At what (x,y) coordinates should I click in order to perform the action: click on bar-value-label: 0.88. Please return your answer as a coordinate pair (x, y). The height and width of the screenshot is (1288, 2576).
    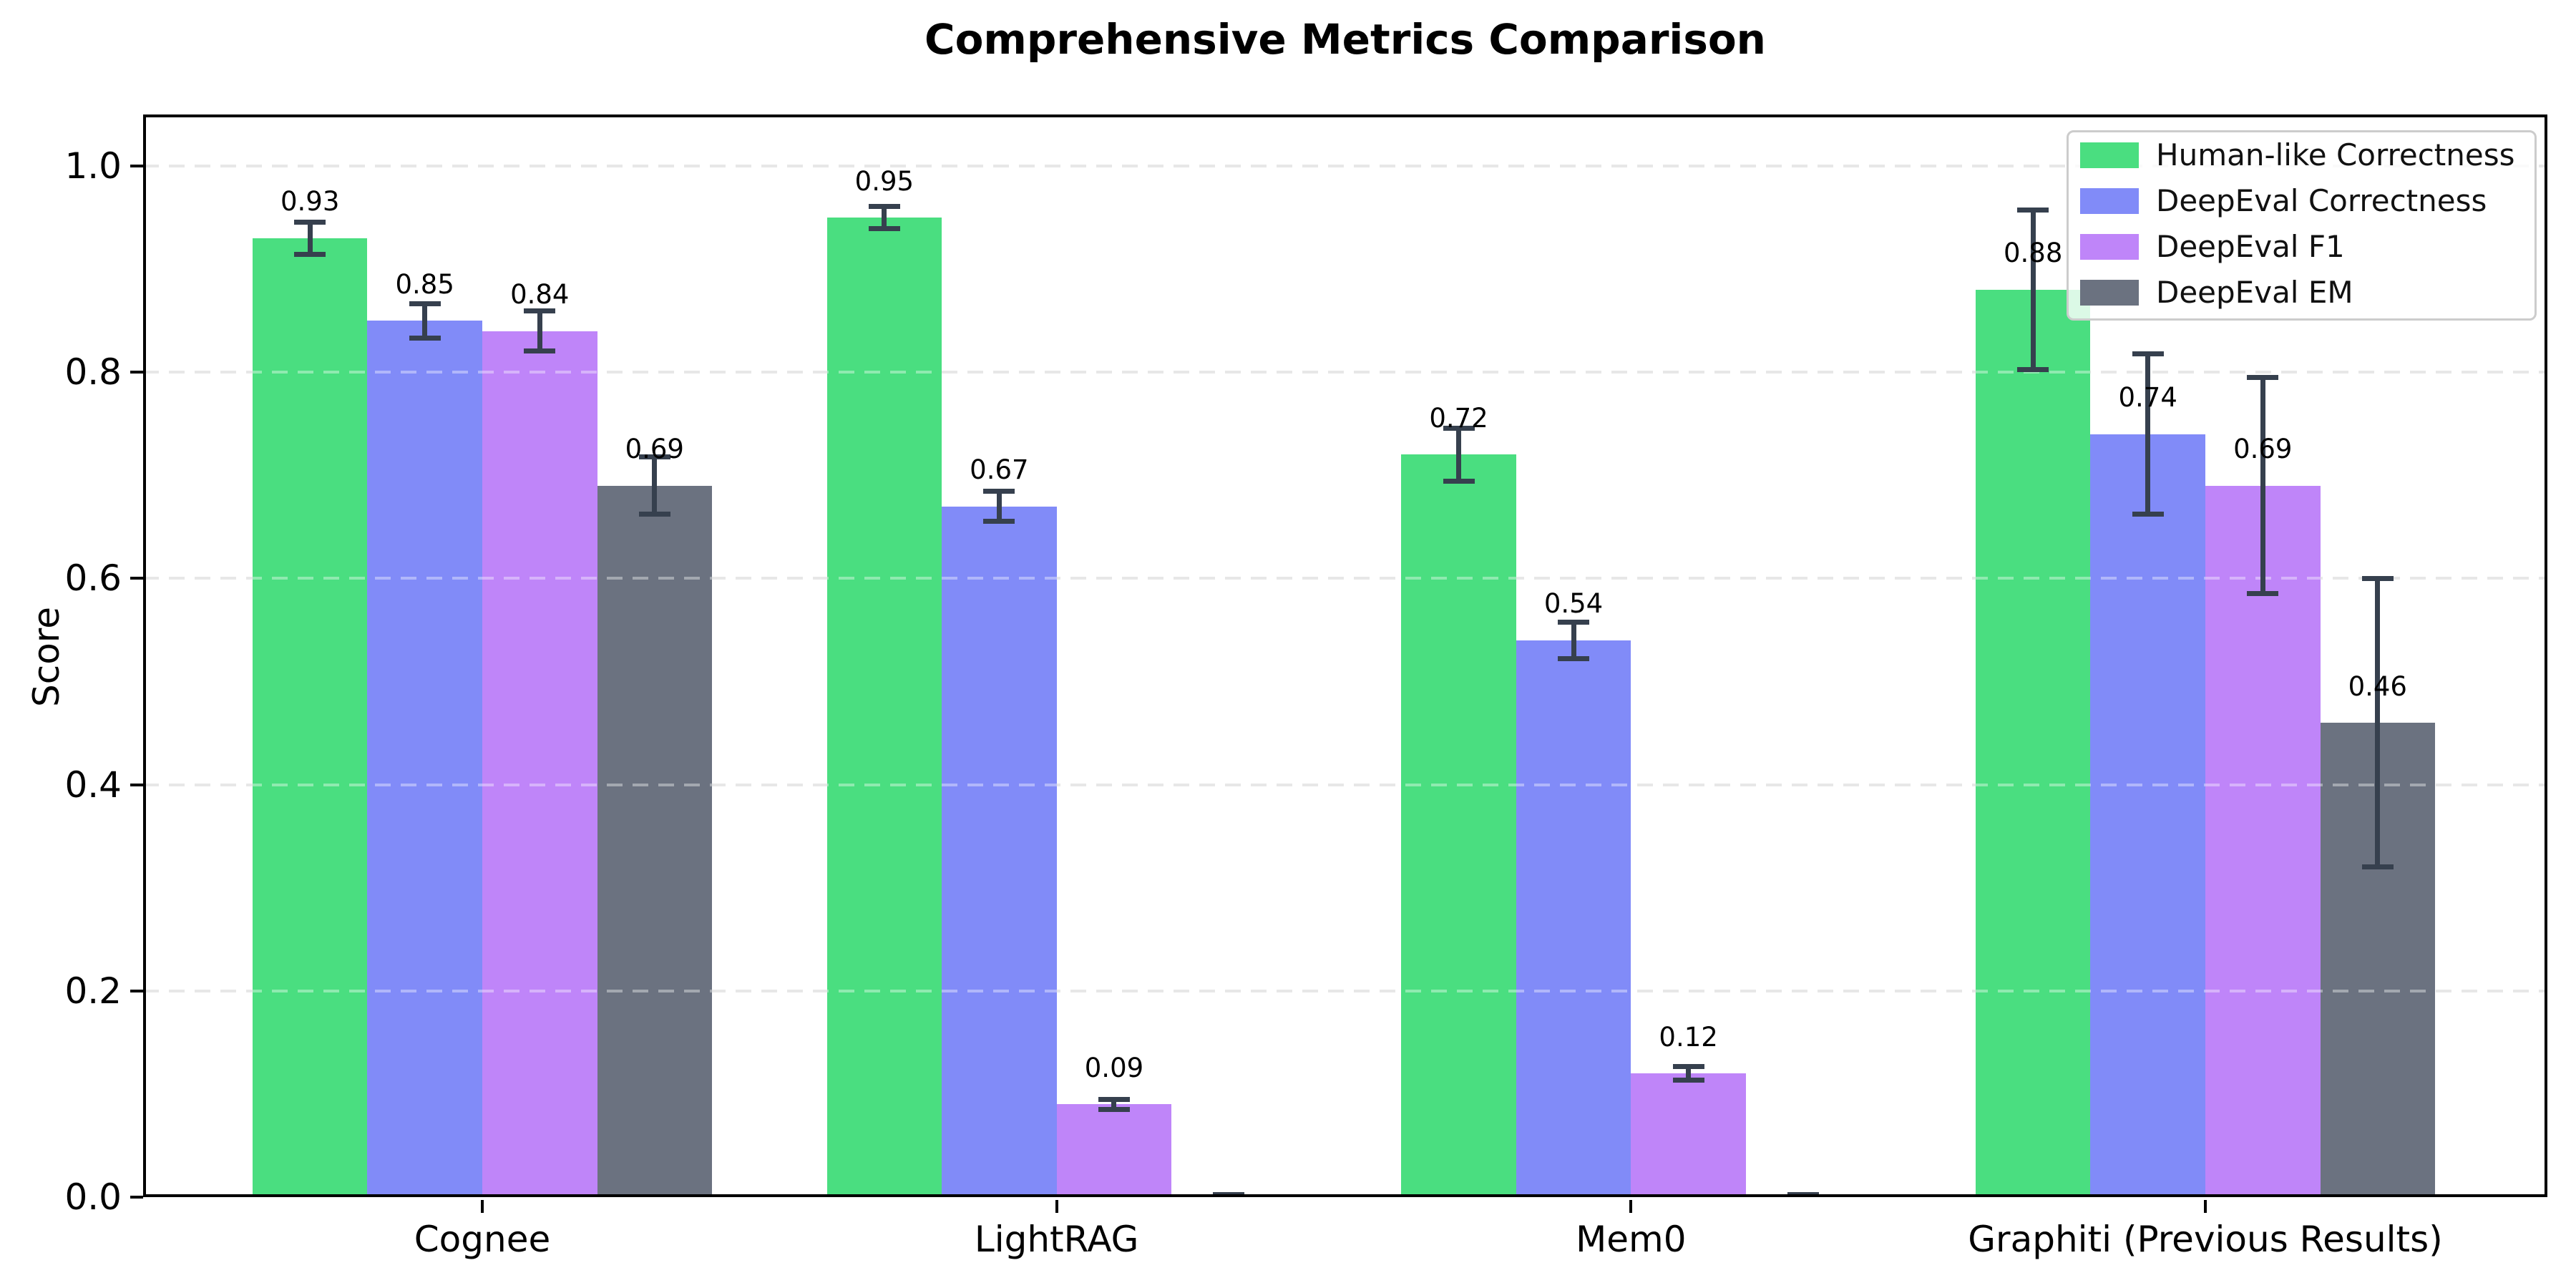
    Looking at the image, I should click on (2033, 253).